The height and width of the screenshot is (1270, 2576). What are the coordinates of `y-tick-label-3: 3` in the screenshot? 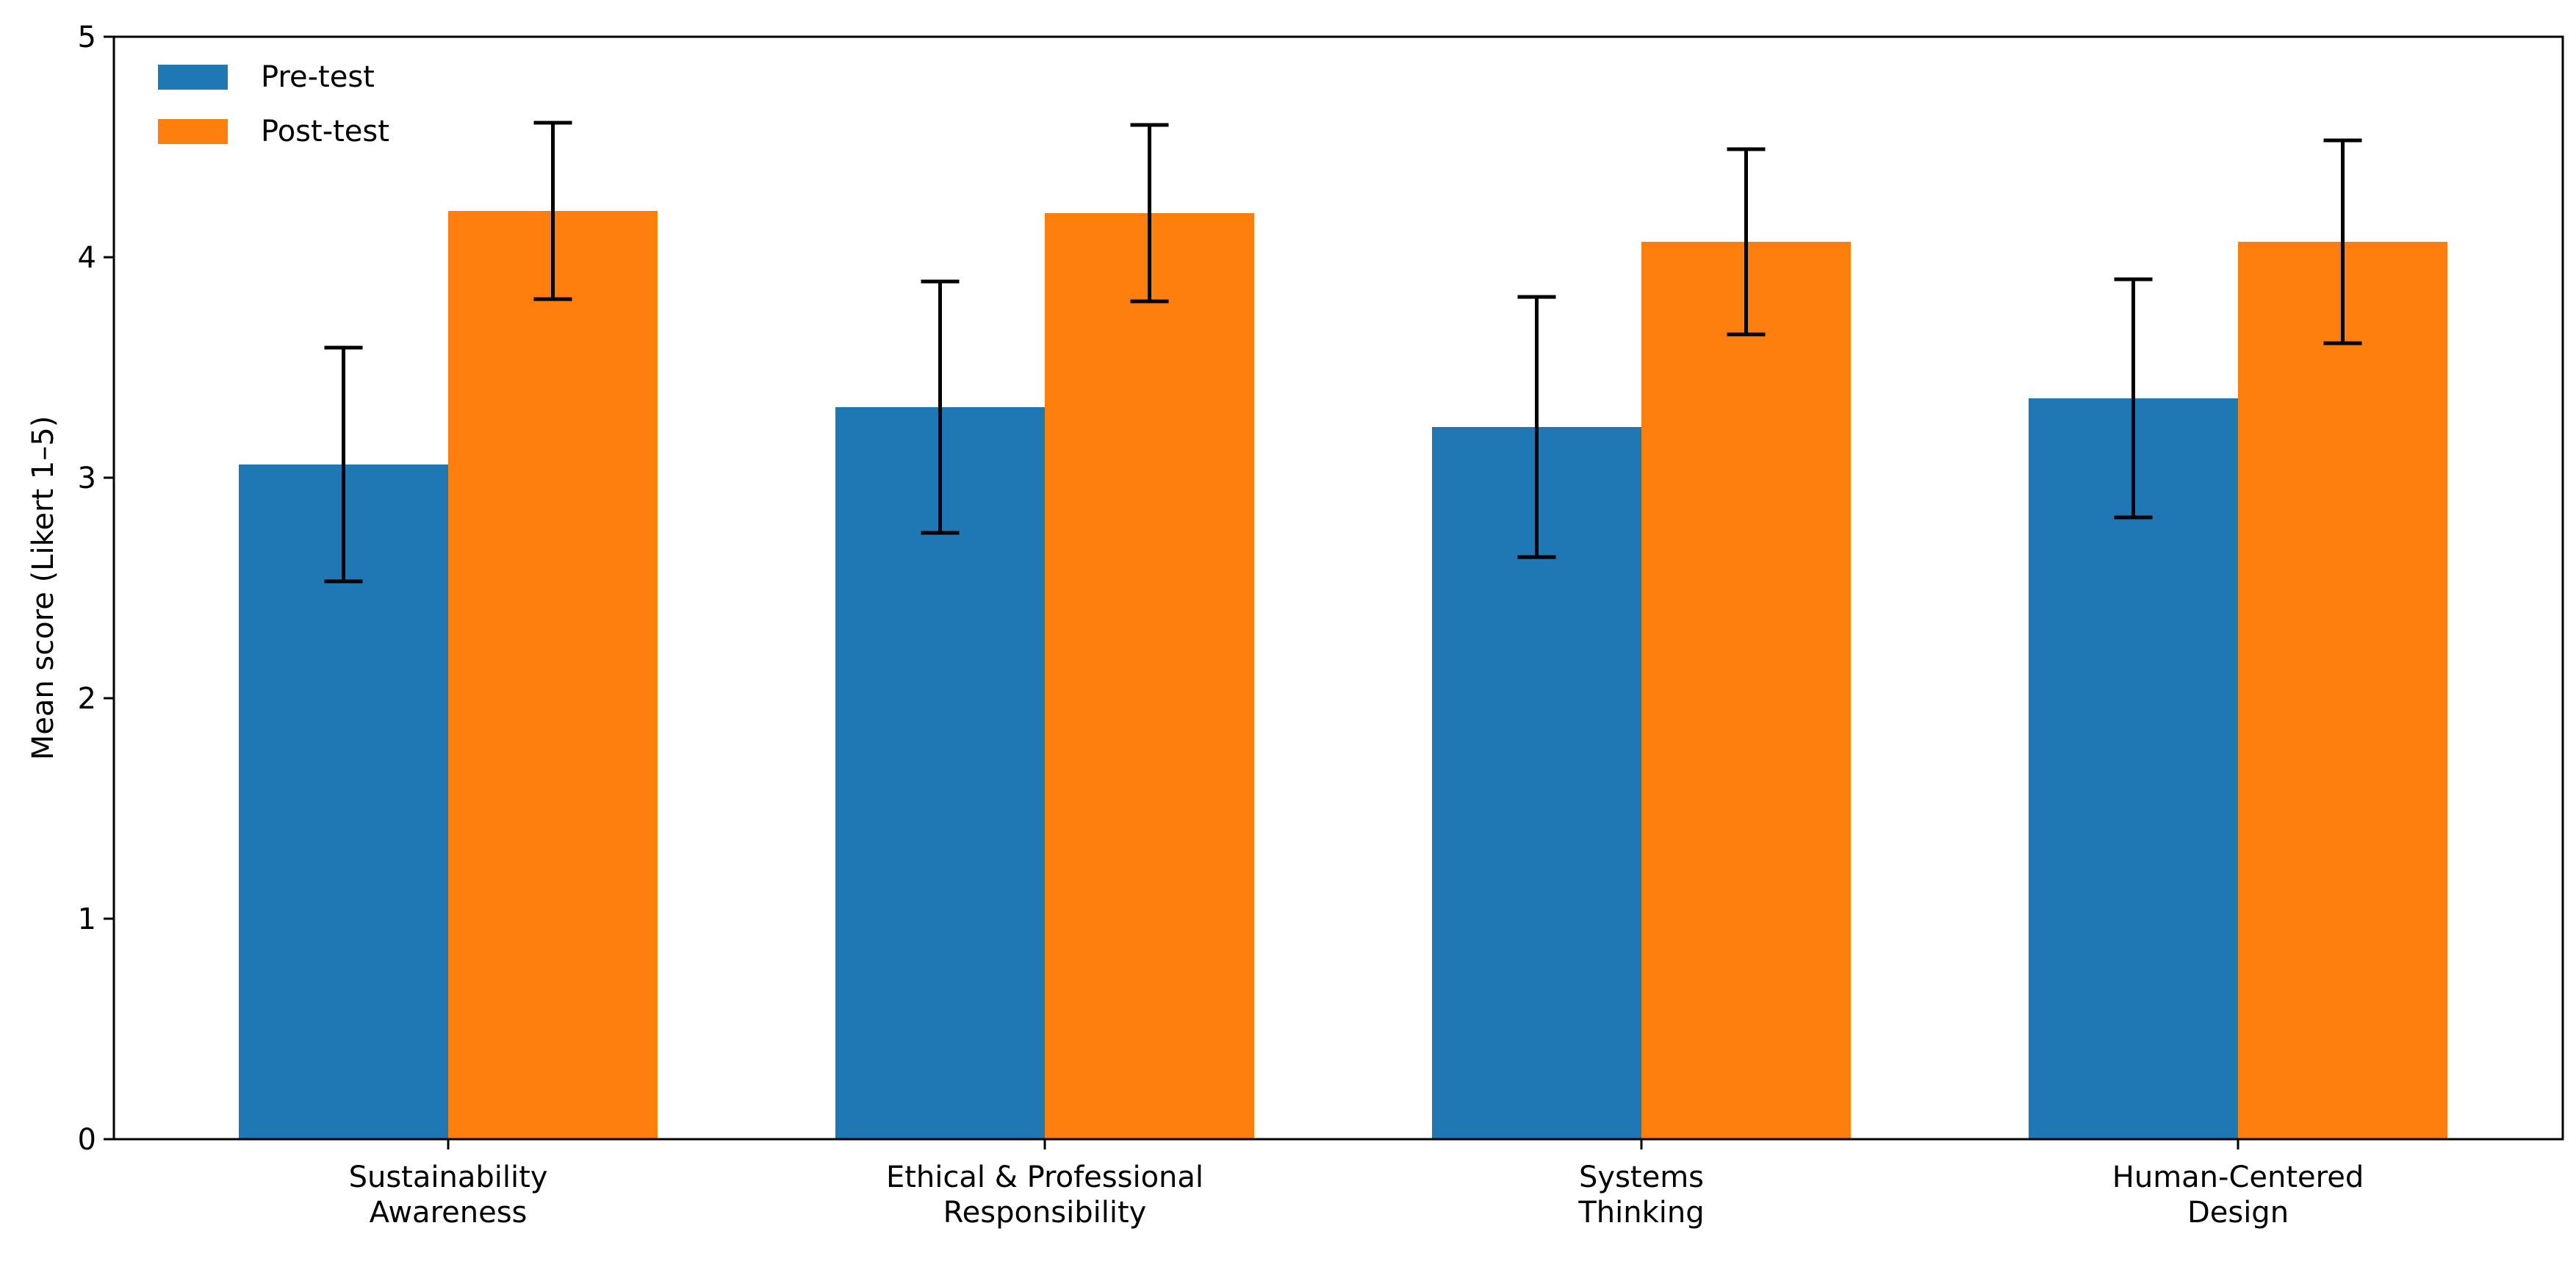 It's located at (87, 478).